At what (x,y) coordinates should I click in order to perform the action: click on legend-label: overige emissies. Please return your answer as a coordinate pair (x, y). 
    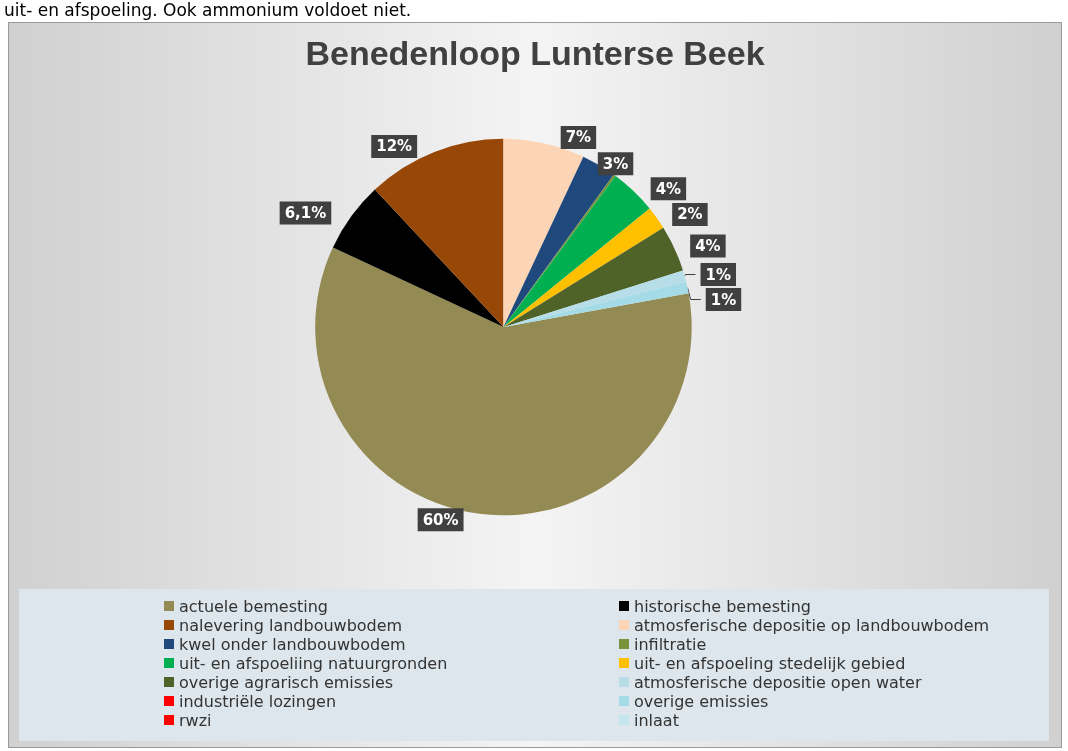
    Looking at the image, I should click on (701, 701).